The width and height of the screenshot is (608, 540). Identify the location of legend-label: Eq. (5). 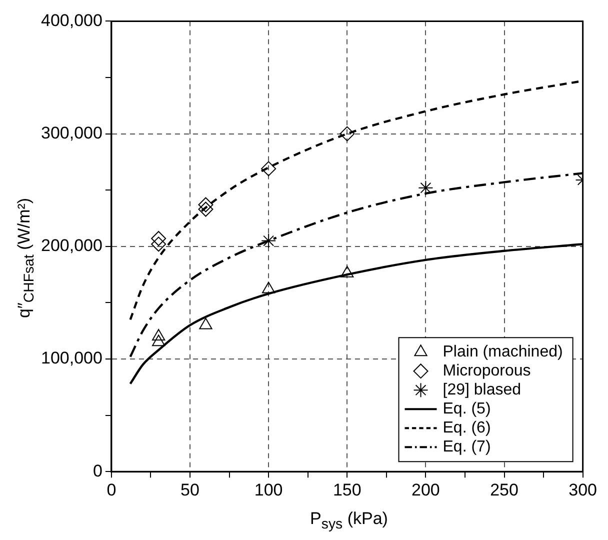
(466, 409).